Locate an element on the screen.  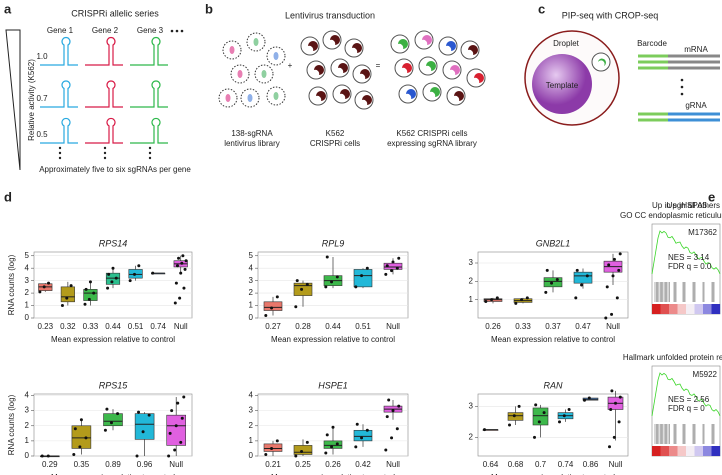
x-tick-label: 0.29 is located at coordinates (50, 464).